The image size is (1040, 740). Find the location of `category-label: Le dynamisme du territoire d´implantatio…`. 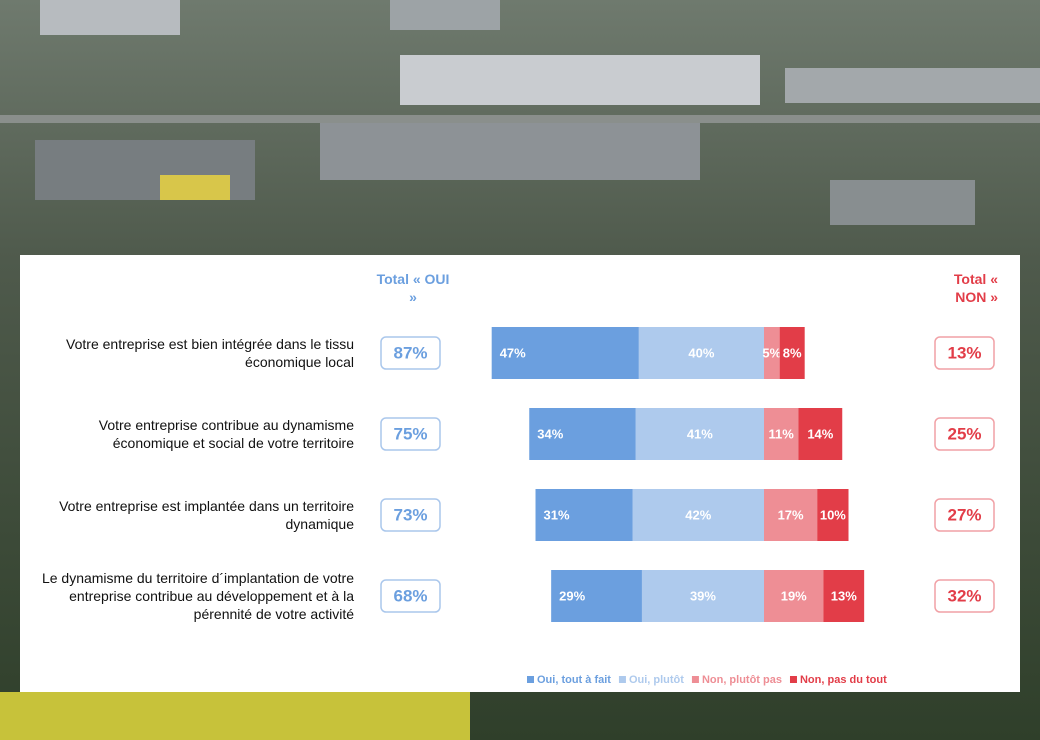

category-label: Le dynamisme du territoire d´implantatio… is located at coordinates (197, 596).